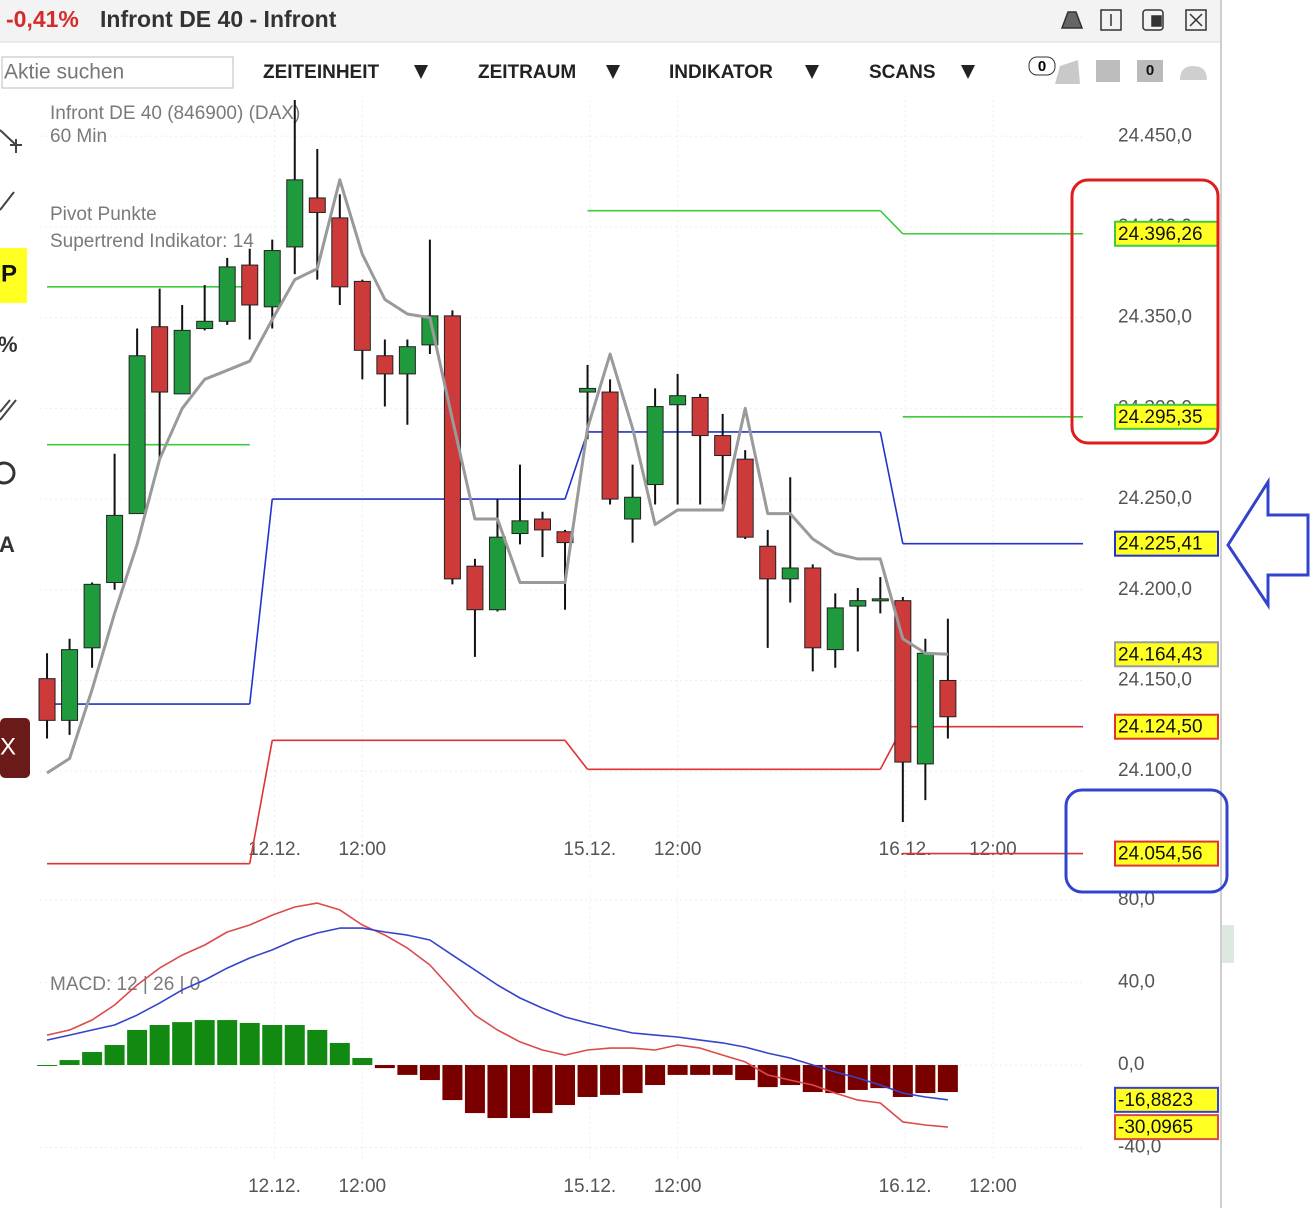  I want to click on change-percent: -0,41%, so click(42, 19).